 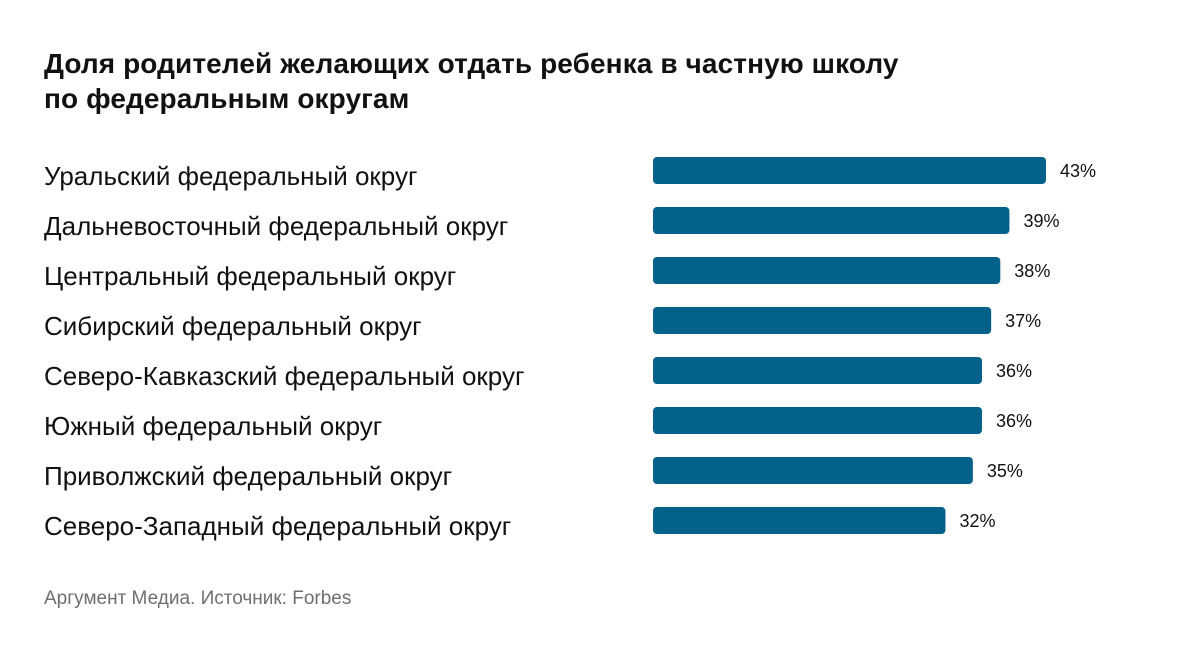 I want to click on category-label: Уральский федеральный округ, so click(x=230, y=176).